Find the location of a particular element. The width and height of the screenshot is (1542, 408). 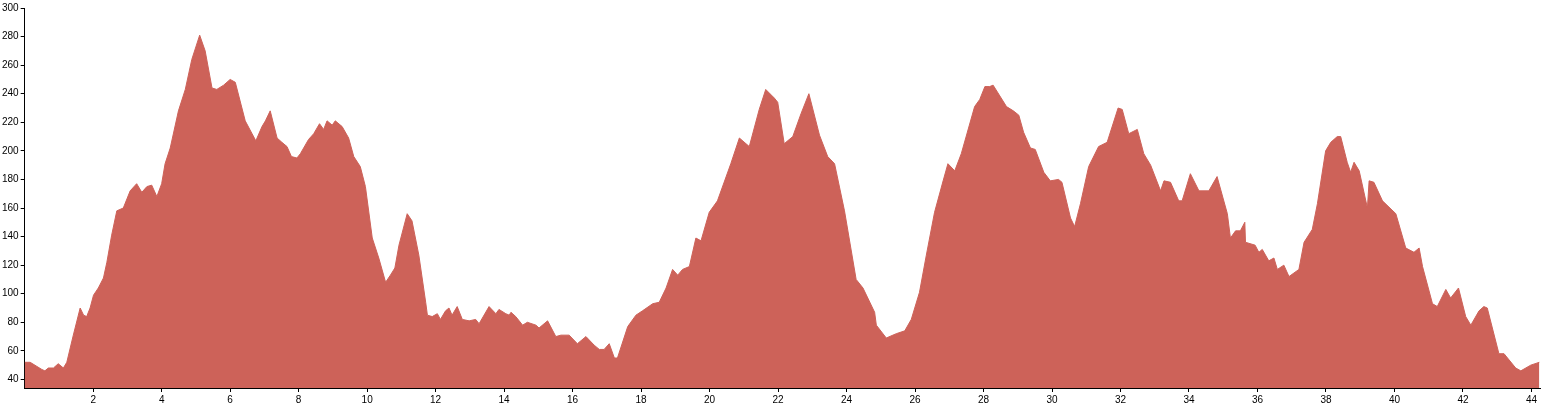

x-tick-label: 8 is located at coordinates (298, 399).